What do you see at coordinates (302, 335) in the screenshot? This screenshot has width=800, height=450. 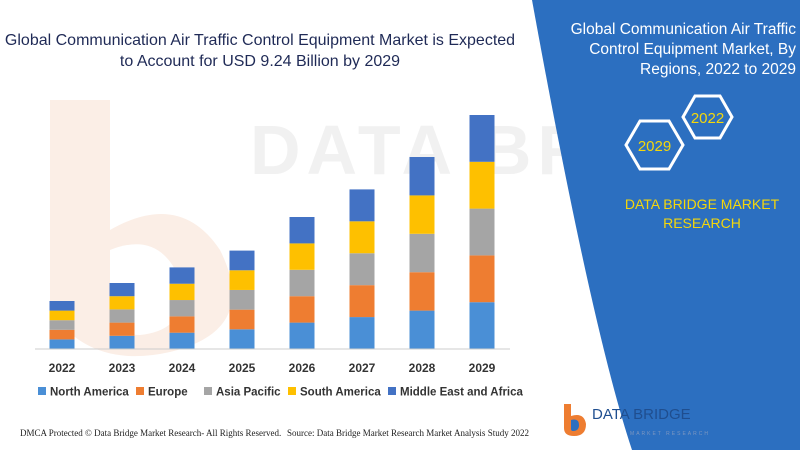 I see `bar-2026-north-america` at bounding box center [302, 335].